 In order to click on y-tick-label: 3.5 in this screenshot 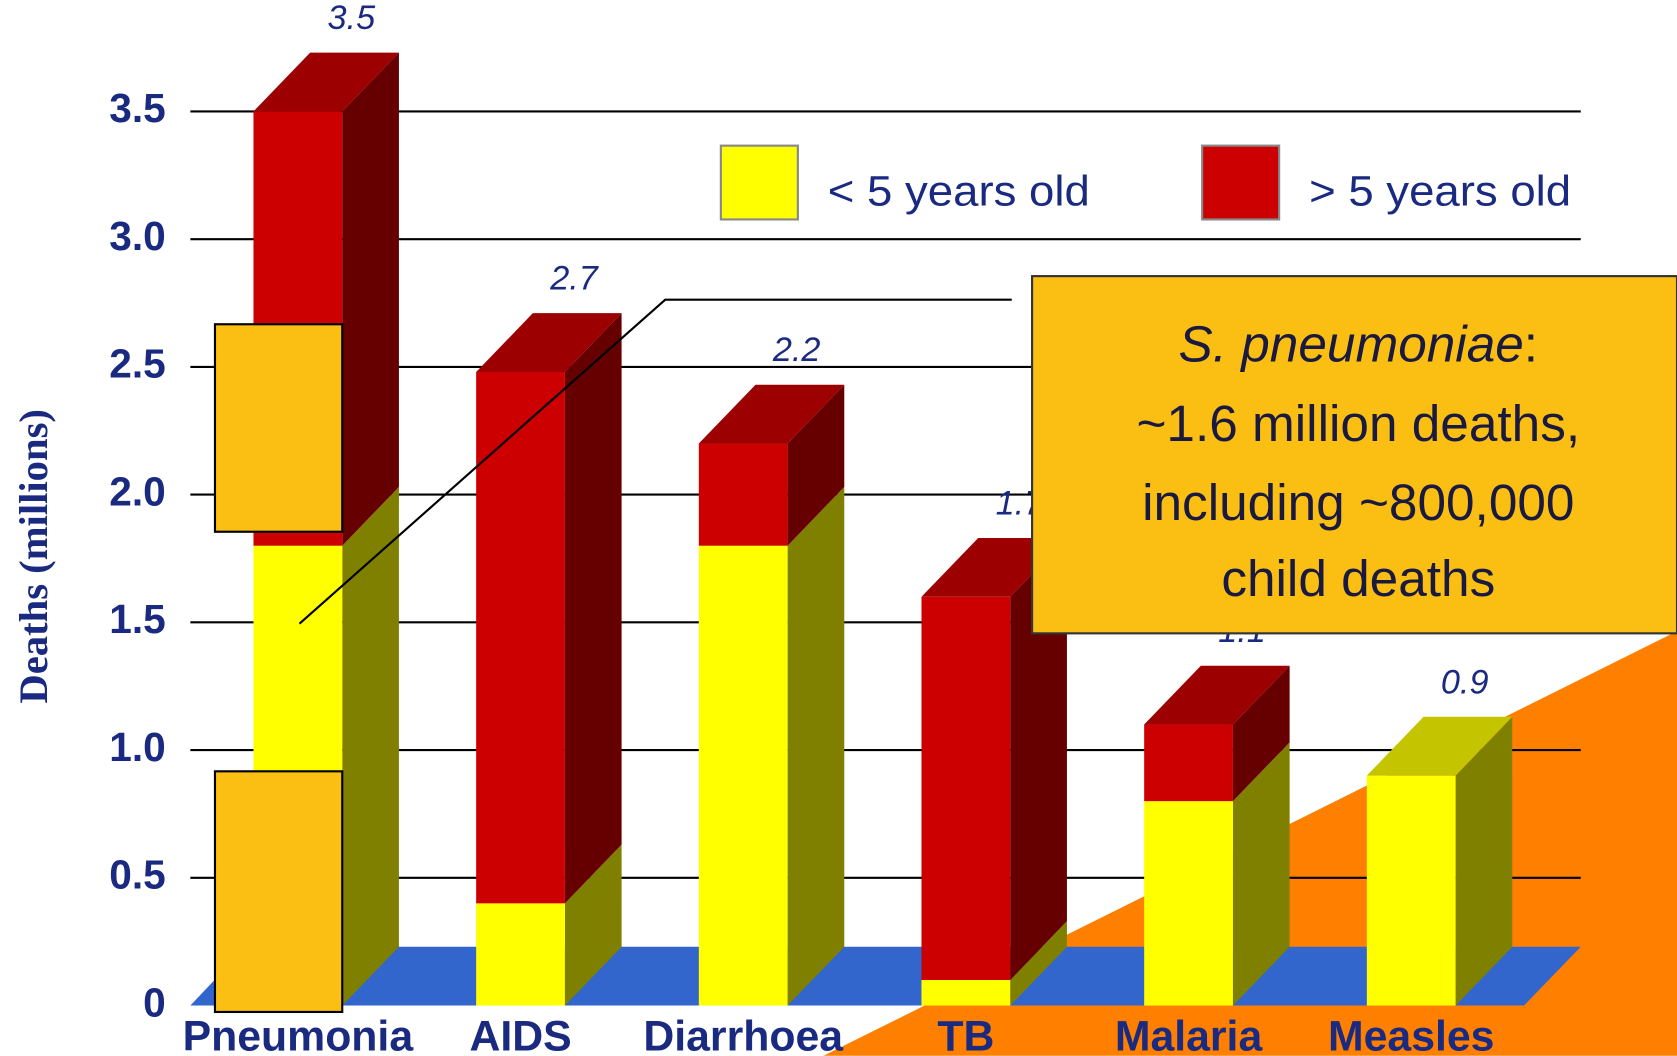, I will do `click(137, 108)`.